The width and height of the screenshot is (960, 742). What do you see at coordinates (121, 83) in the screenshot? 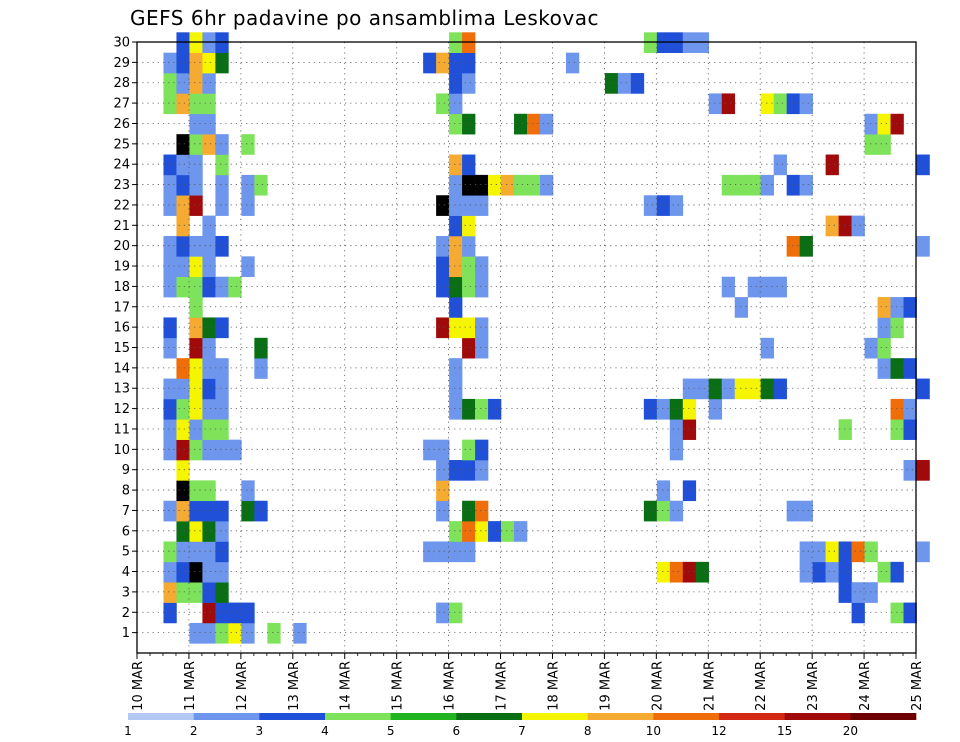
I see `y-tick-label: 28` at bounding box center [121, 83].